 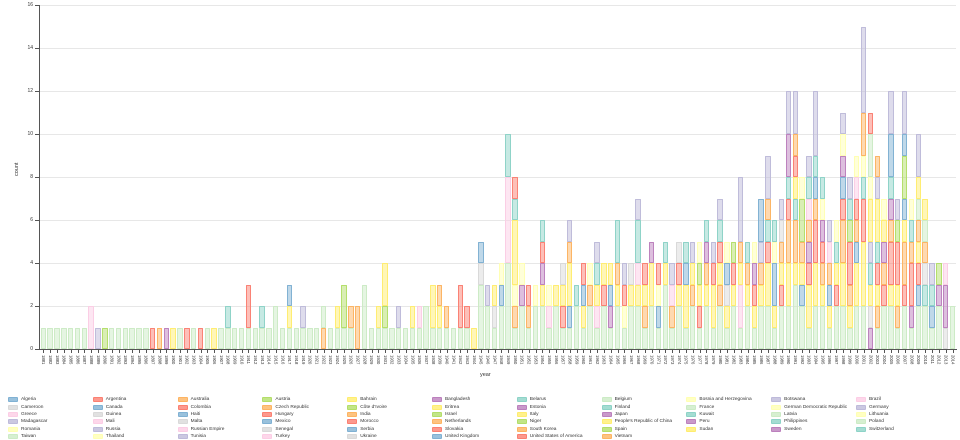 I want to click on legend-item: Tunisia, so click(x=220, y=436).